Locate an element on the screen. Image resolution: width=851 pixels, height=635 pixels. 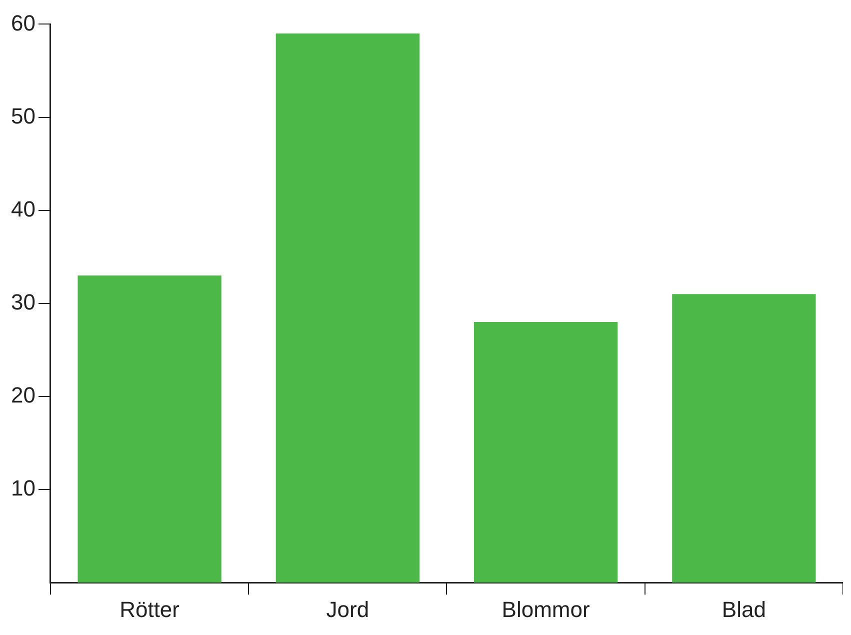
x-tick-label: Rötter is located at coordinates (150, 609).